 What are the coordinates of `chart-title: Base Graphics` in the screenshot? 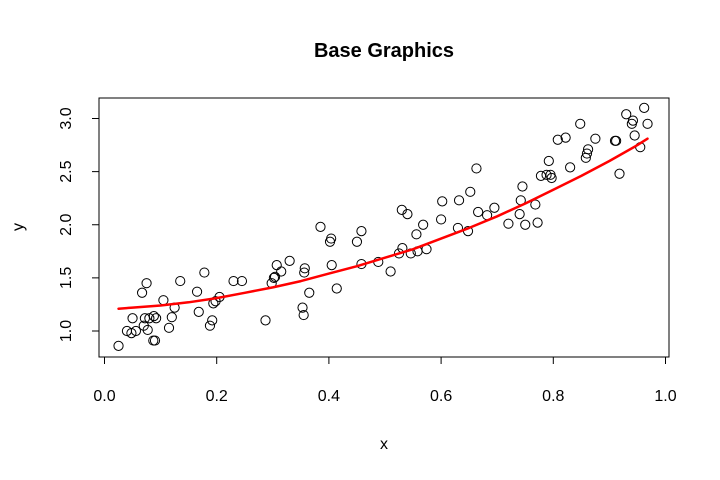 It's located at (384, 51).